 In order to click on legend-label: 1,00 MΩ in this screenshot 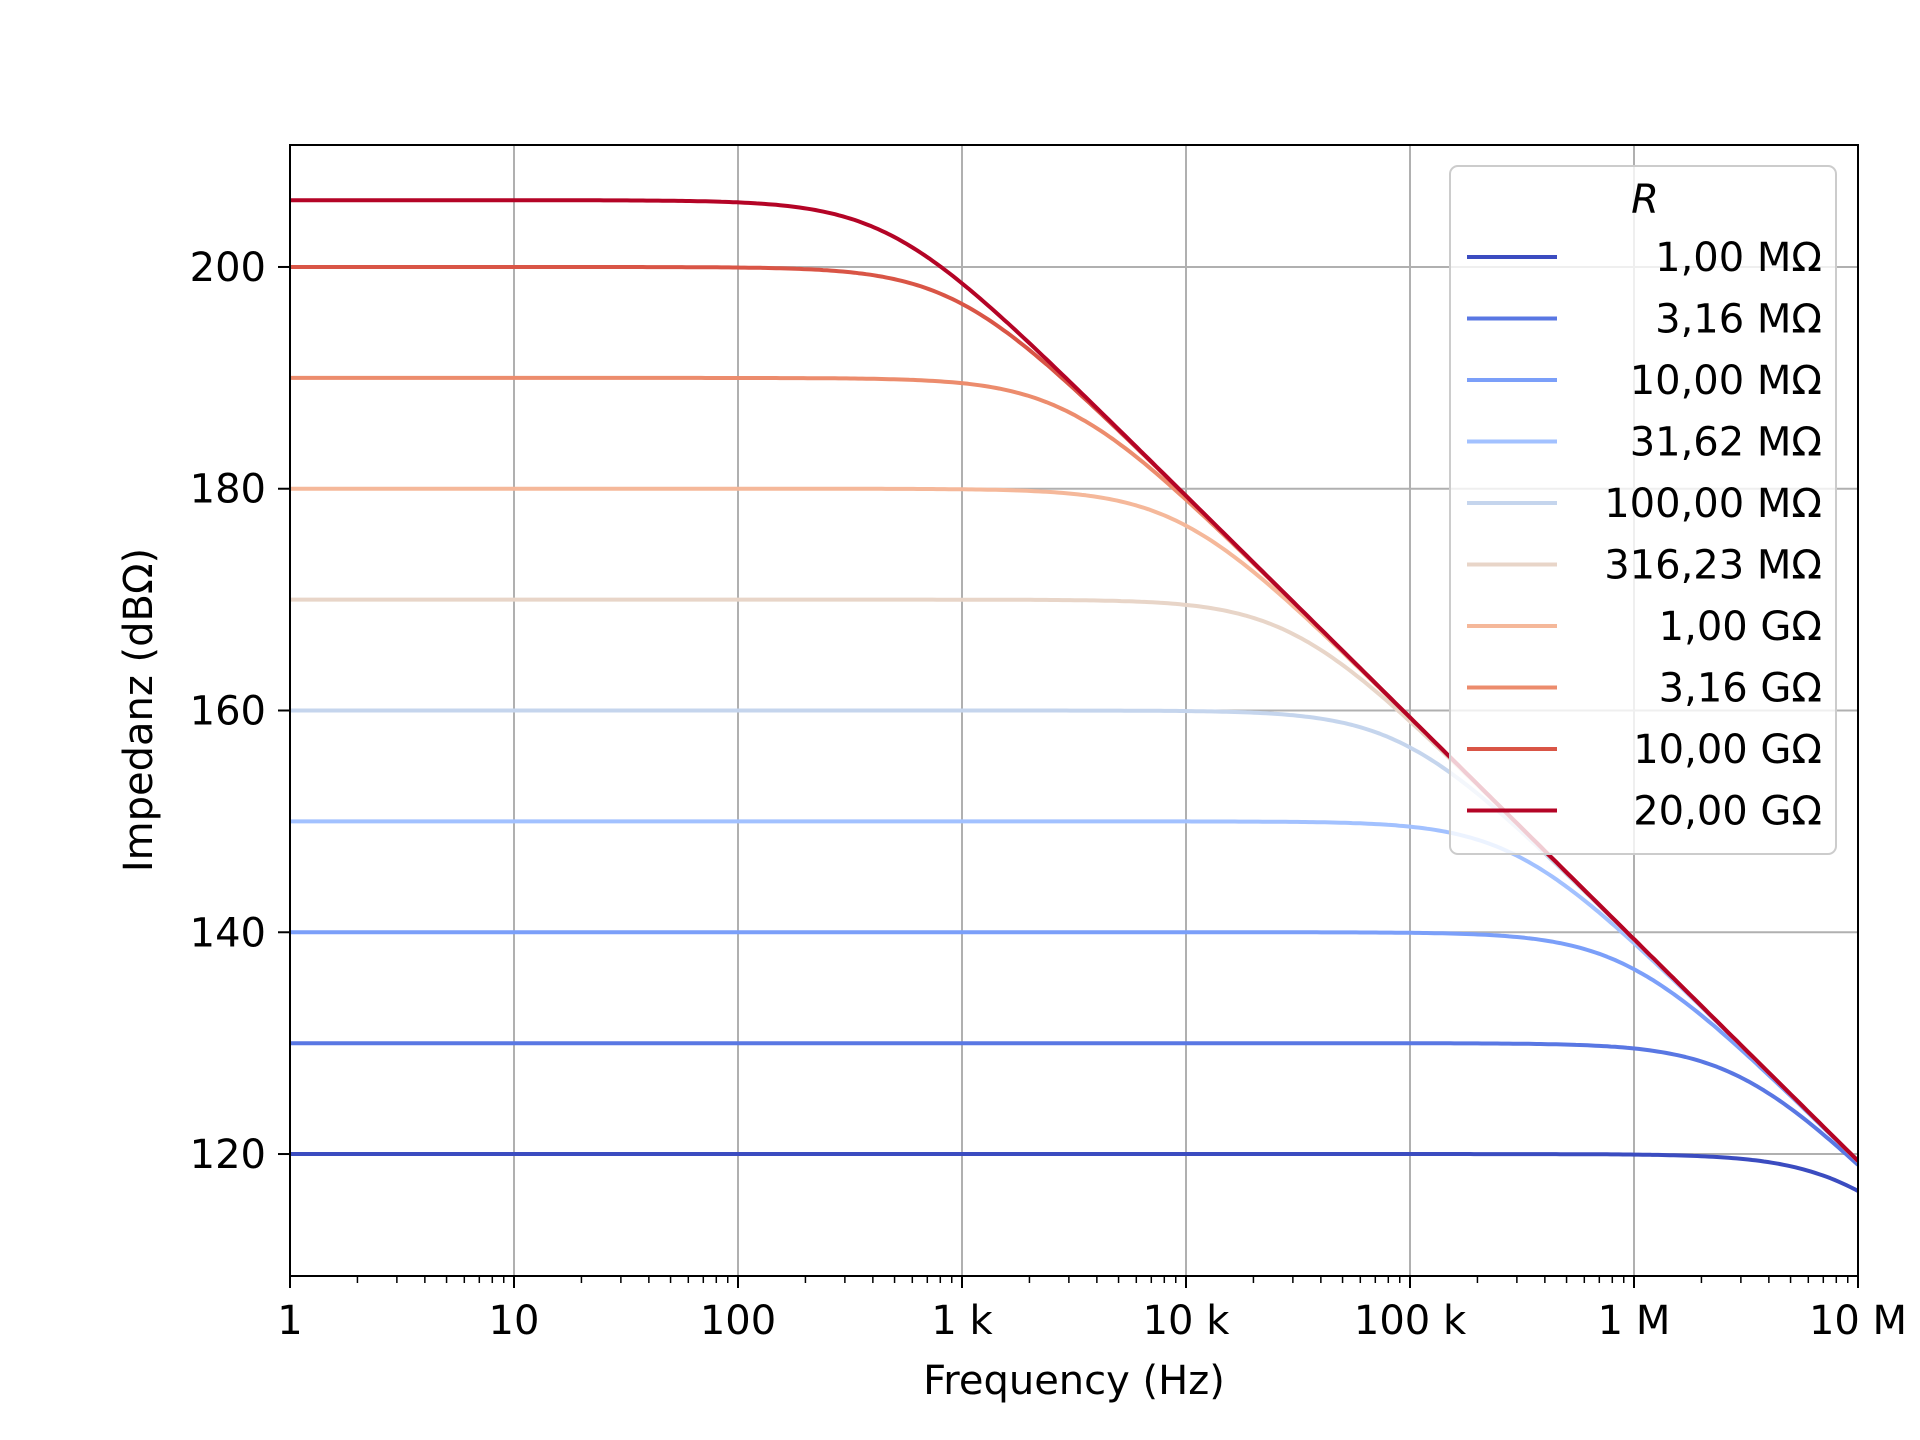, I will do `click(1738, 258)`.